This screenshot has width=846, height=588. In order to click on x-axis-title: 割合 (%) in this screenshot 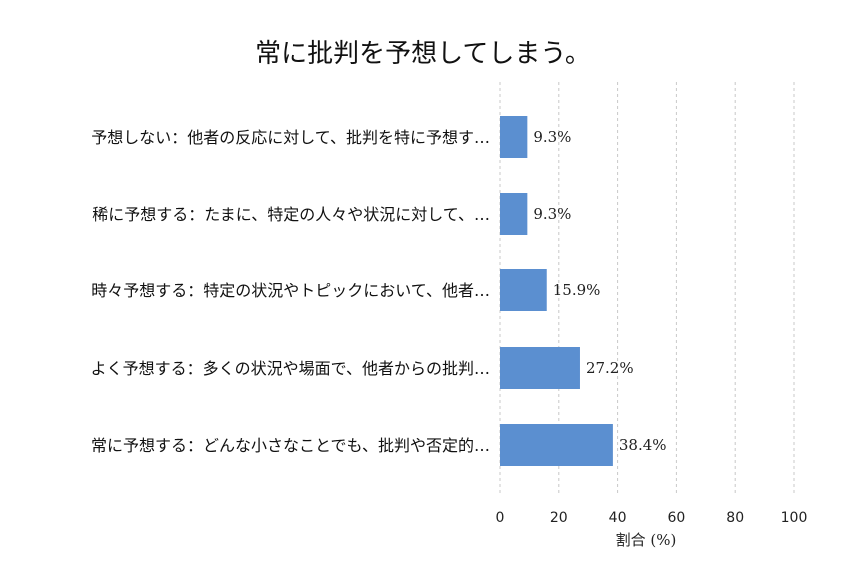, I will do `click(646, 540)`.